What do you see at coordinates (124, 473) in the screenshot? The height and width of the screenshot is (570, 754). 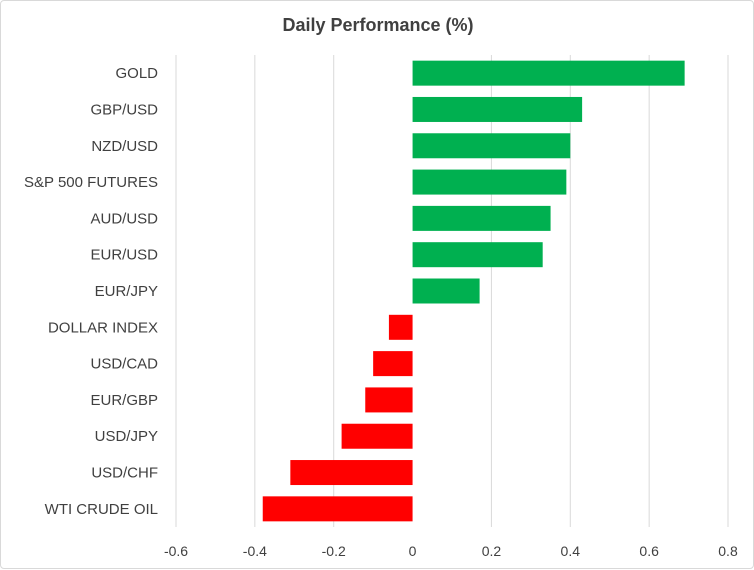 I see `category-label: USD/CHF` at bounding box center [124, 473].